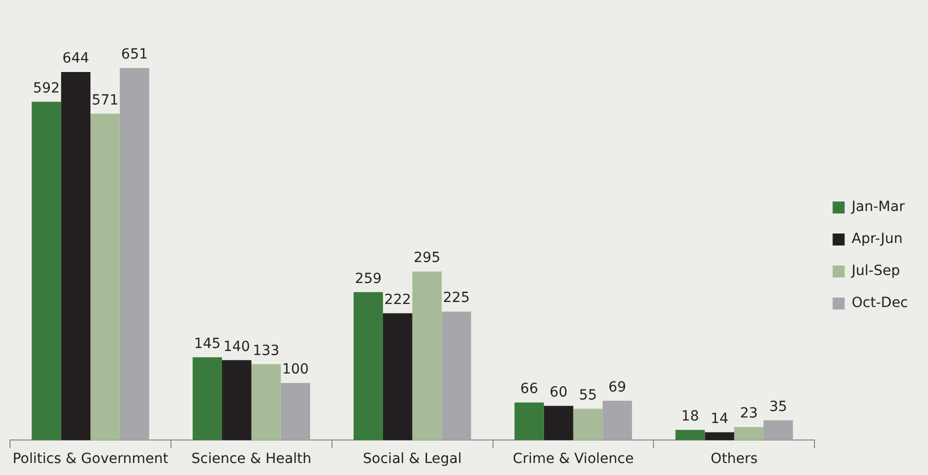  What do you see at coordinates (559, 392) in the screenshot?
I see `data-label: 60` at bounding box center [559, 392].